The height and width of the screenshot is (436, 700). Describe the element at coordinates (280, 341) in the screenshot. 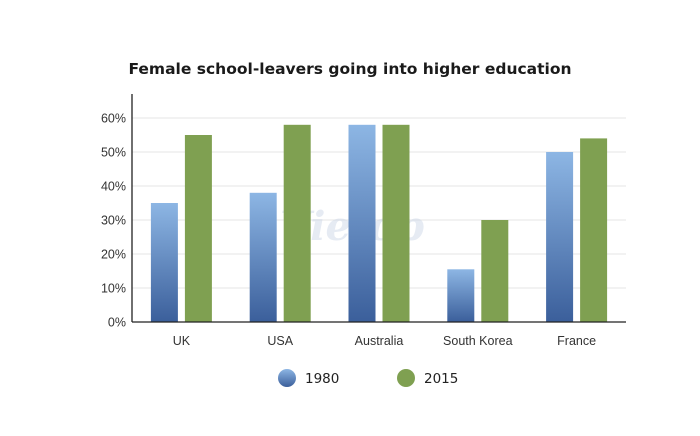

I see `x-category-label: USA` at that location.